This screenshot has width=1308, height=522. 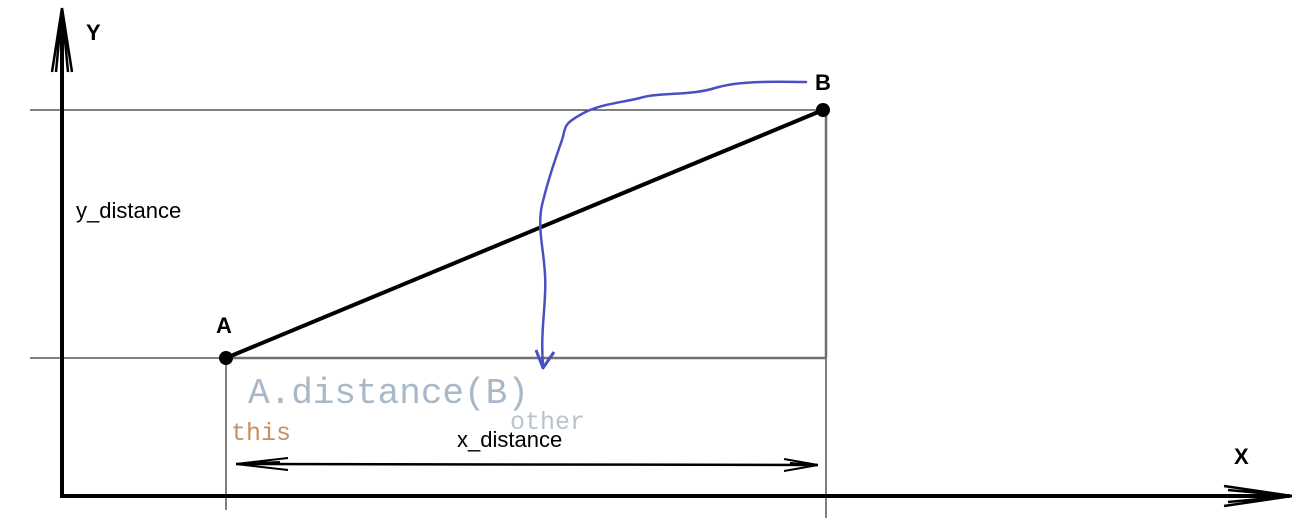 I want to click on point-b, so click(x=823, y=110).